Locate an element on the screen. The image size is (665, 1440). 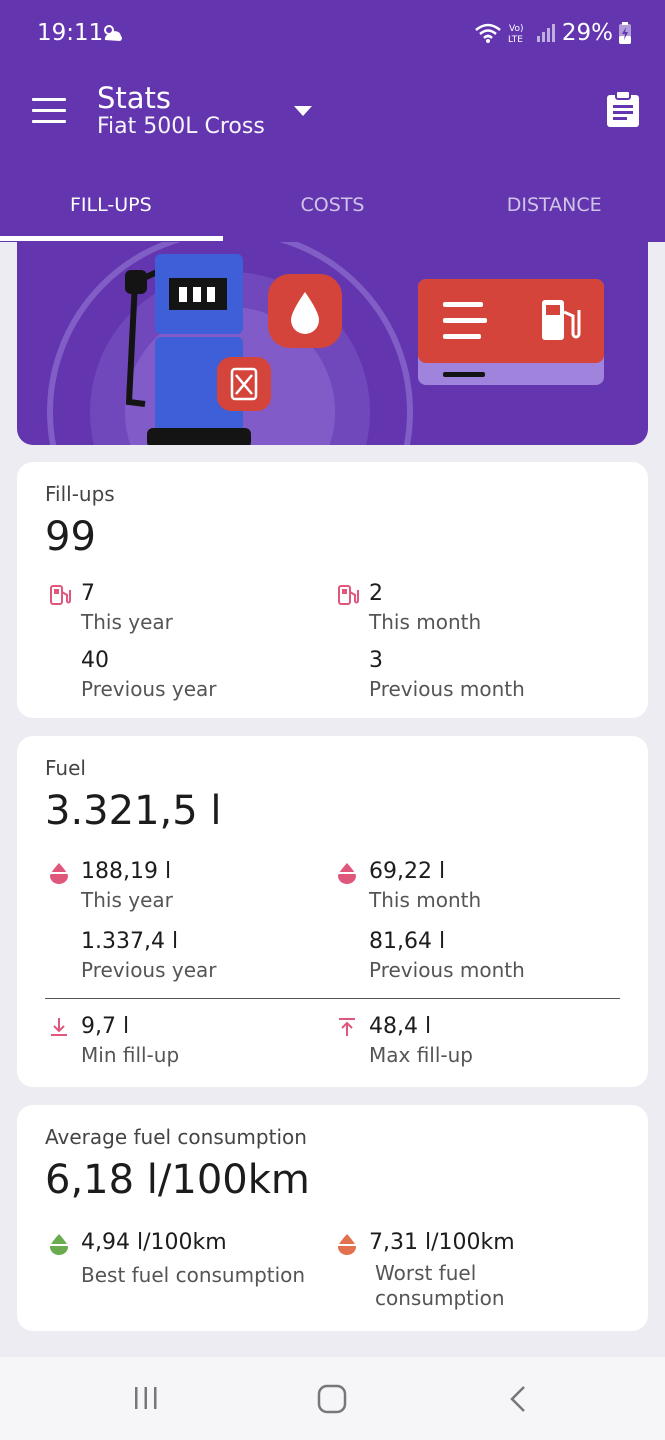
tab-bar: FILL-UPS COSTS DISTANCE is located at coordinates (332, 207).